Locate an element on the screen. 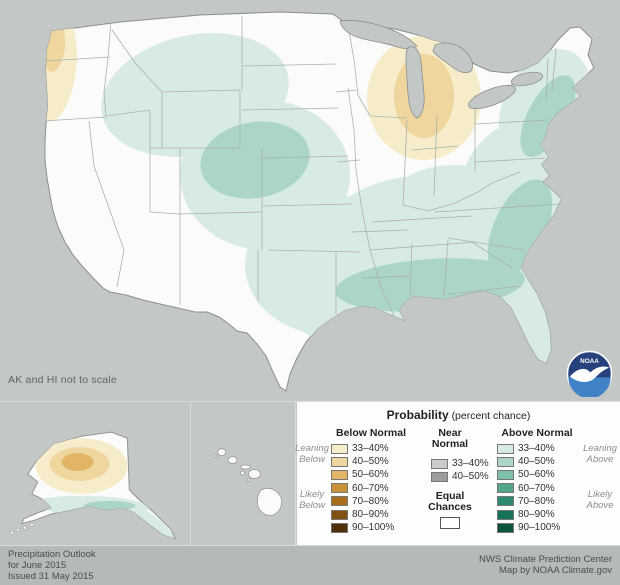  alaska-map is located at coordinates (95, 474).